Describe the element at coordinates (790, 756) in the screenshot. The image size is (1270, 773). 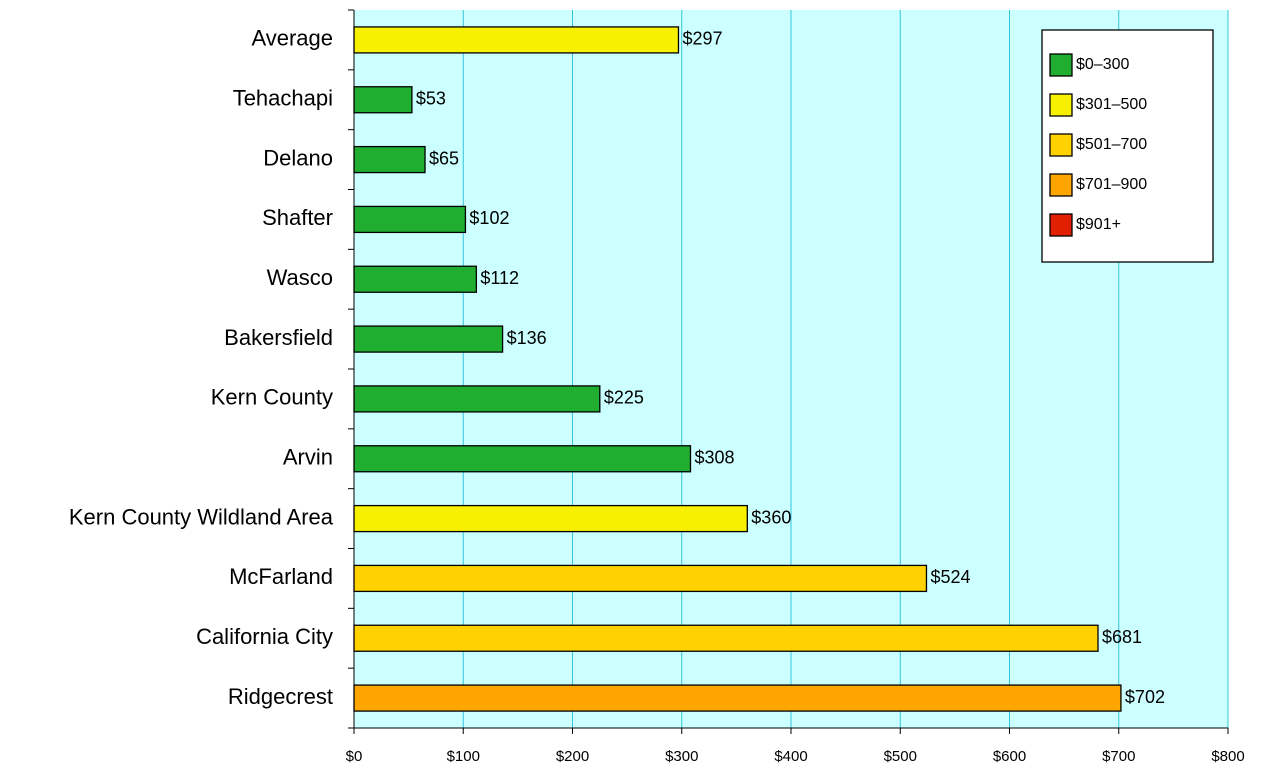
I see `x-tick-label: $400` at that location.